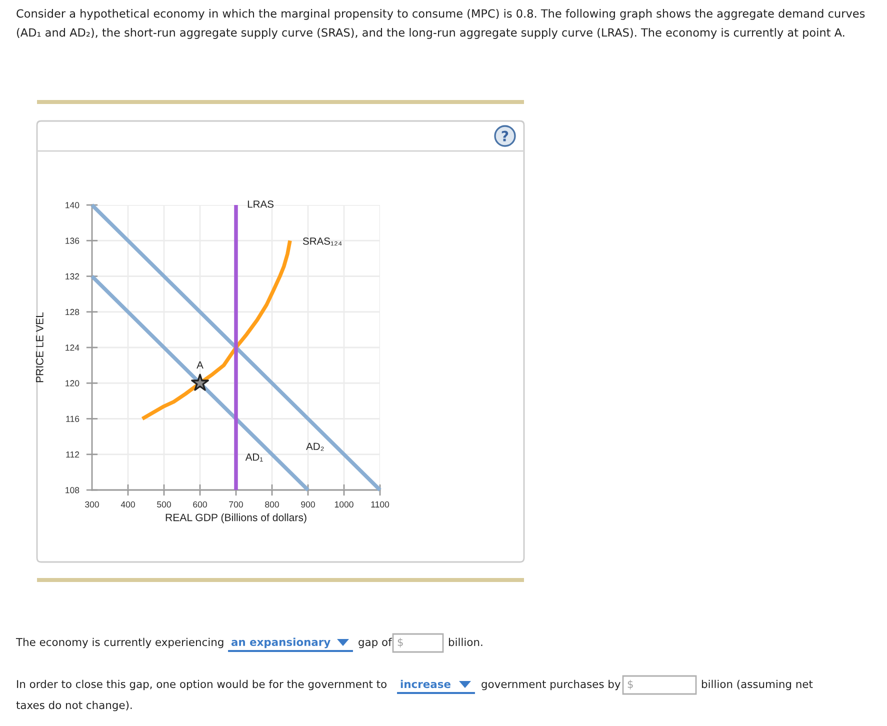  I want to click on x-tick-label: 500, so click(164, 504).